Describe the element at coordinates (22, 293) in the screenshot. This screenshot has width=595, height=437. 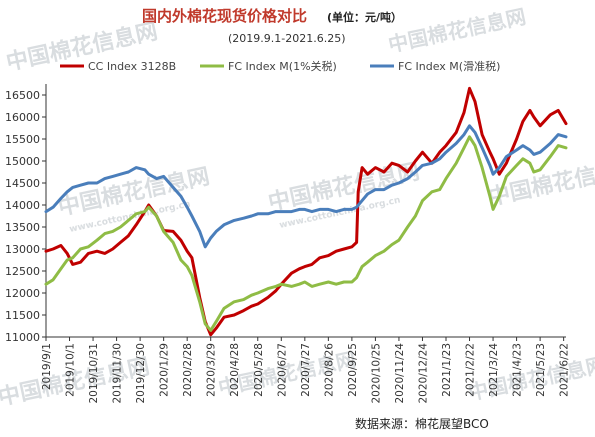
I see `y-tick-label: 12000` at that location.